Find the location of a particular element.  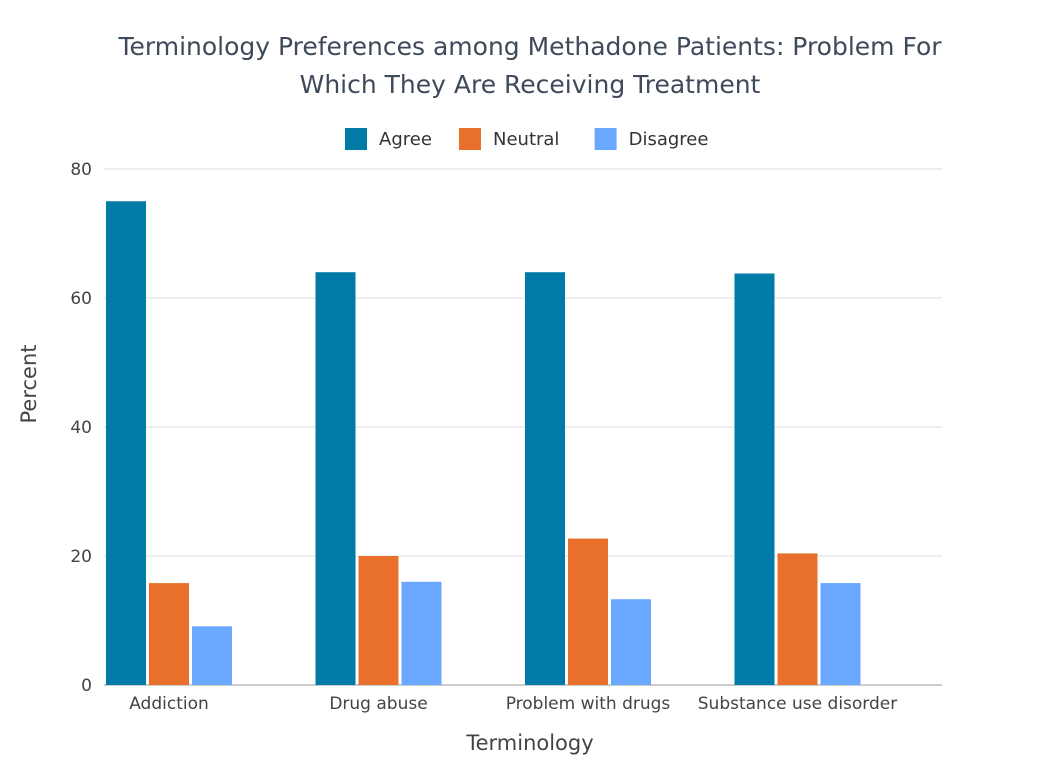

legend-swatch-agree is located at coordinates (356, 139).